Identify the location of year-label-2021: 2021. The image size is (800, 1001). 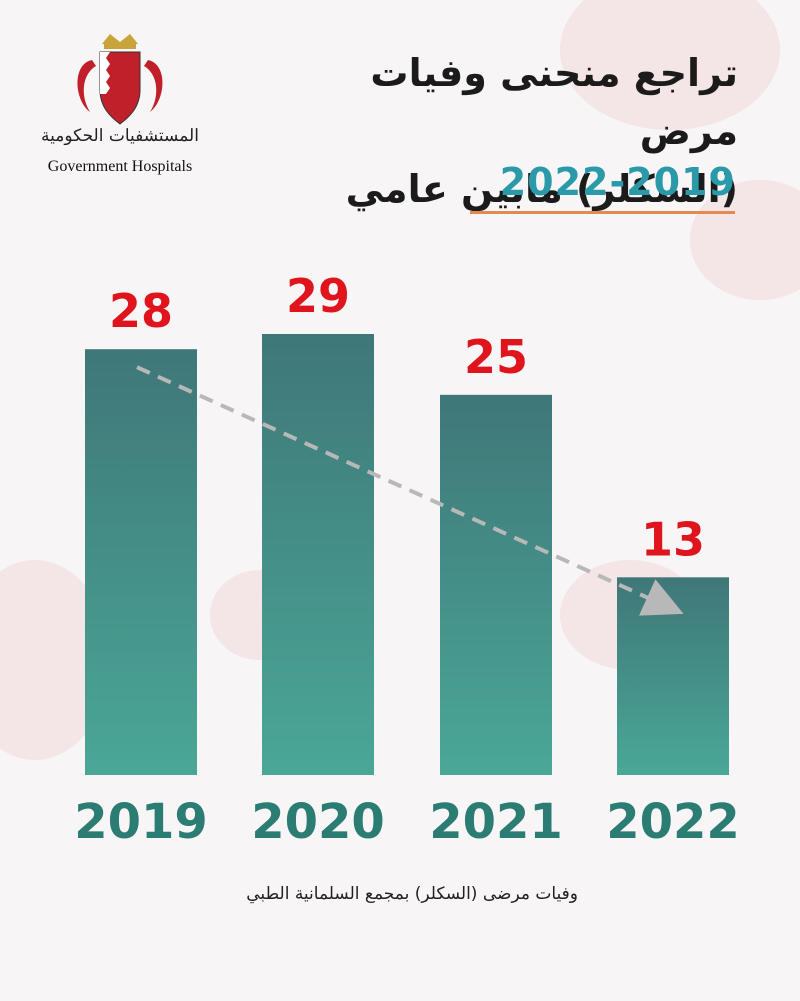
(496, 822).